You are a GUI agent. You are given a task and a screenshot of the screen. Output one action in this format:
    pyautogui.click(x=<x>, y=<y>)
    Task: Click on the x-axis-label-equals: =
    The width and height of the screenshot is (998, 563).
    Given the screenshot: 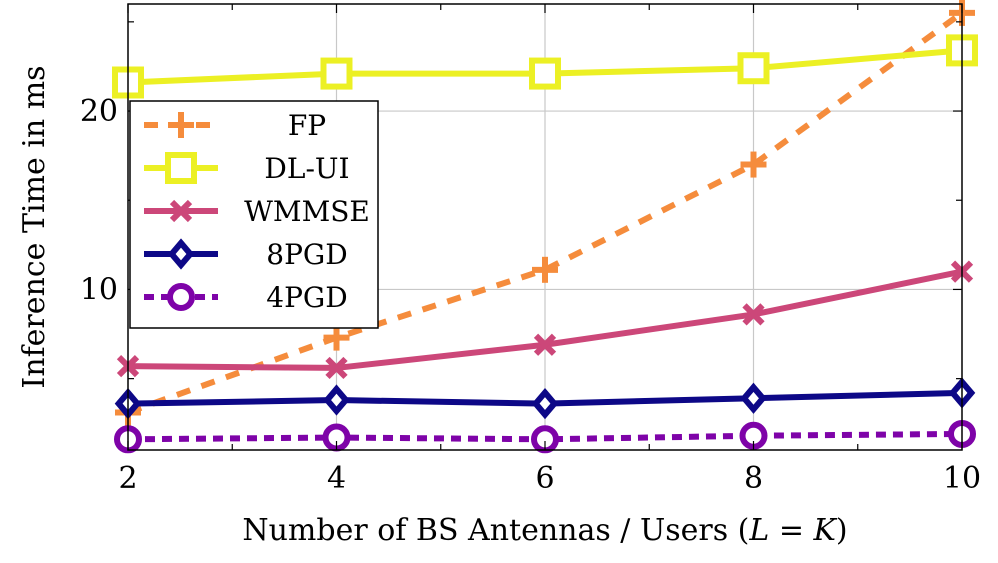 What is the action you would take?
    pyautogui.click(x=791, y=530)
    